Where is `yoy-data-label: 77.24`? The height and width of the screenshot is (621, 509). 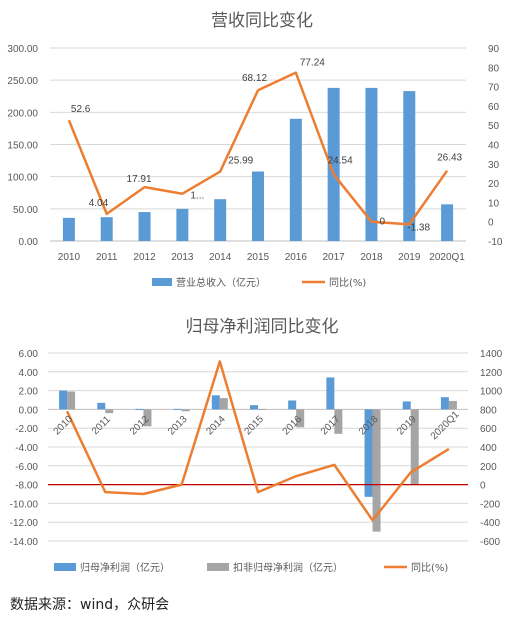
yoy-data-label: 77.24 is located at coordinates (312, 63).